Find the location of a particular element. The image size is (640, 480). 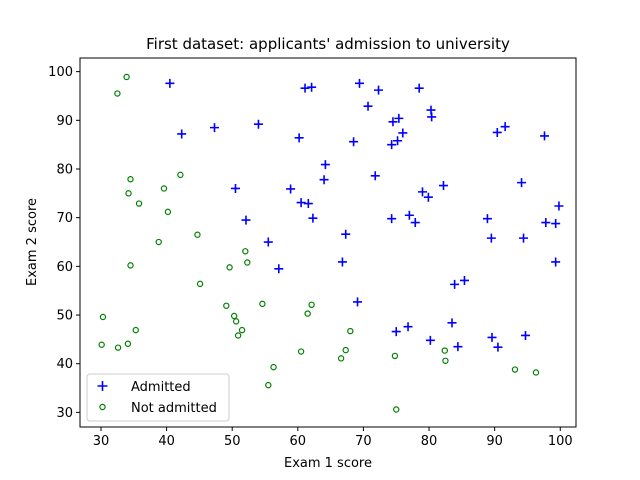

y-tick-label: 70 is located at coordinates (64, 218).